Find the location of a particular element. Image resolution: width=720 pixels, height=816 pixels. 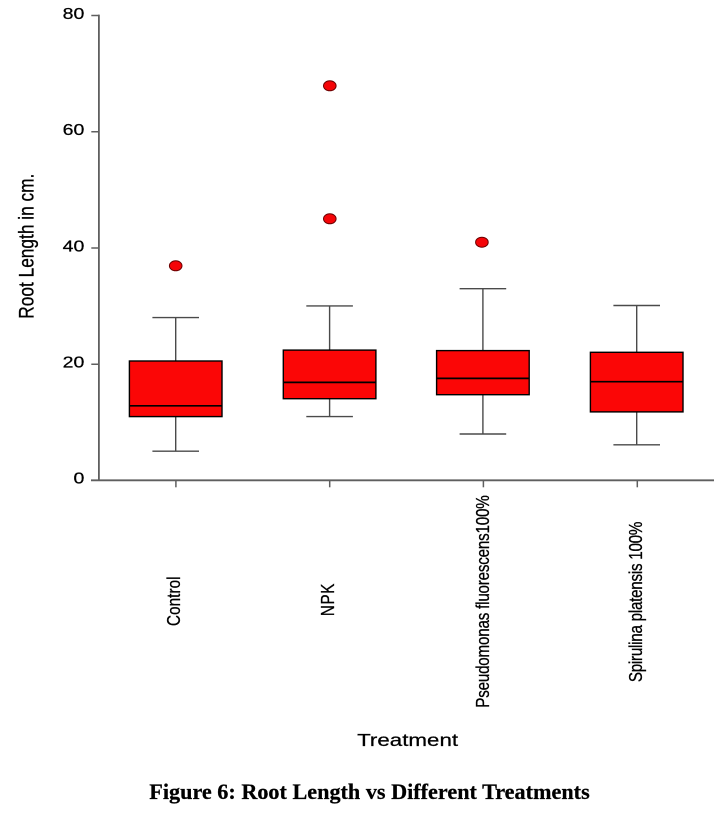

svg-text: NPK is located at coordinates (328, 599).